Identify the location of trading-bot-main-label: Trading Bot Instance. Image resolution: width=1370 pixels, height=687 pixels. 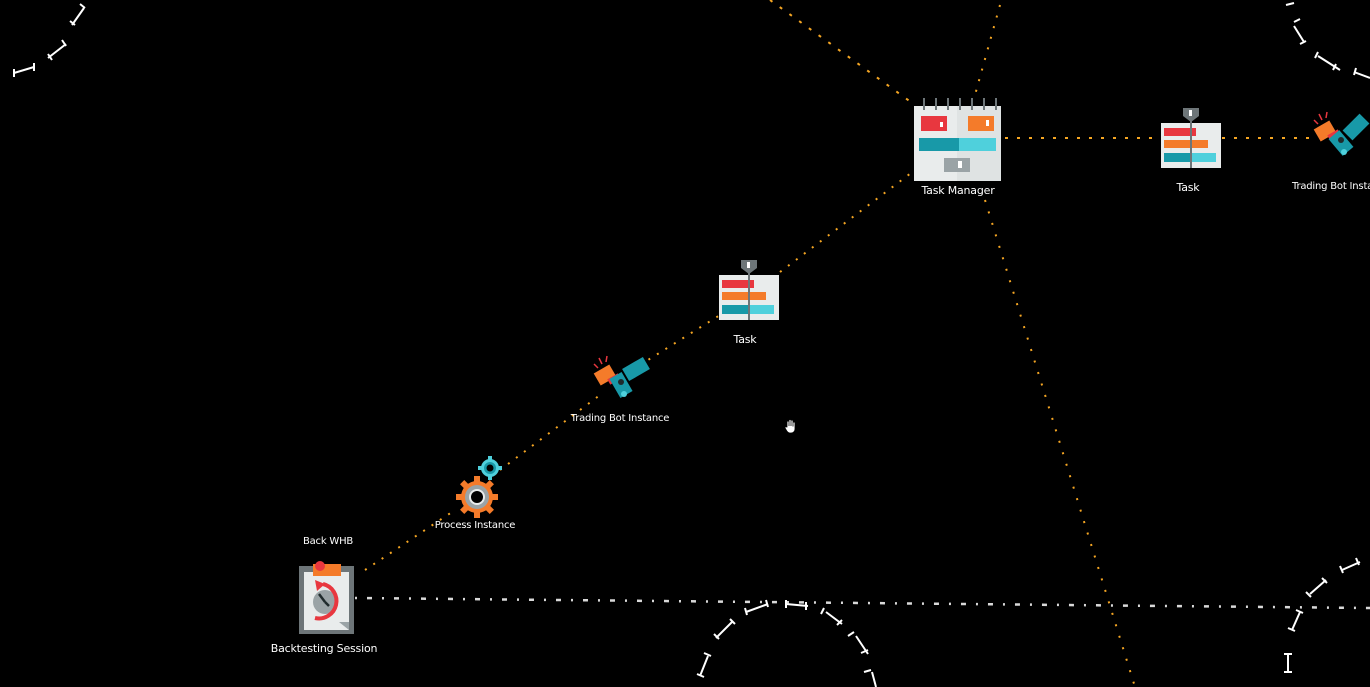
(620, 418).